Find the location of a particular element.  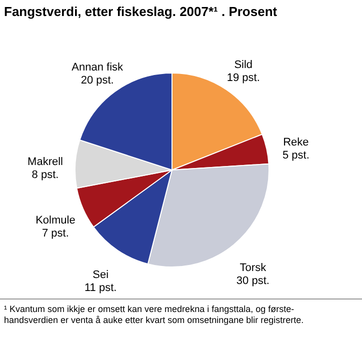

slice-label: Kolmule is located at coordinates (56, 220).